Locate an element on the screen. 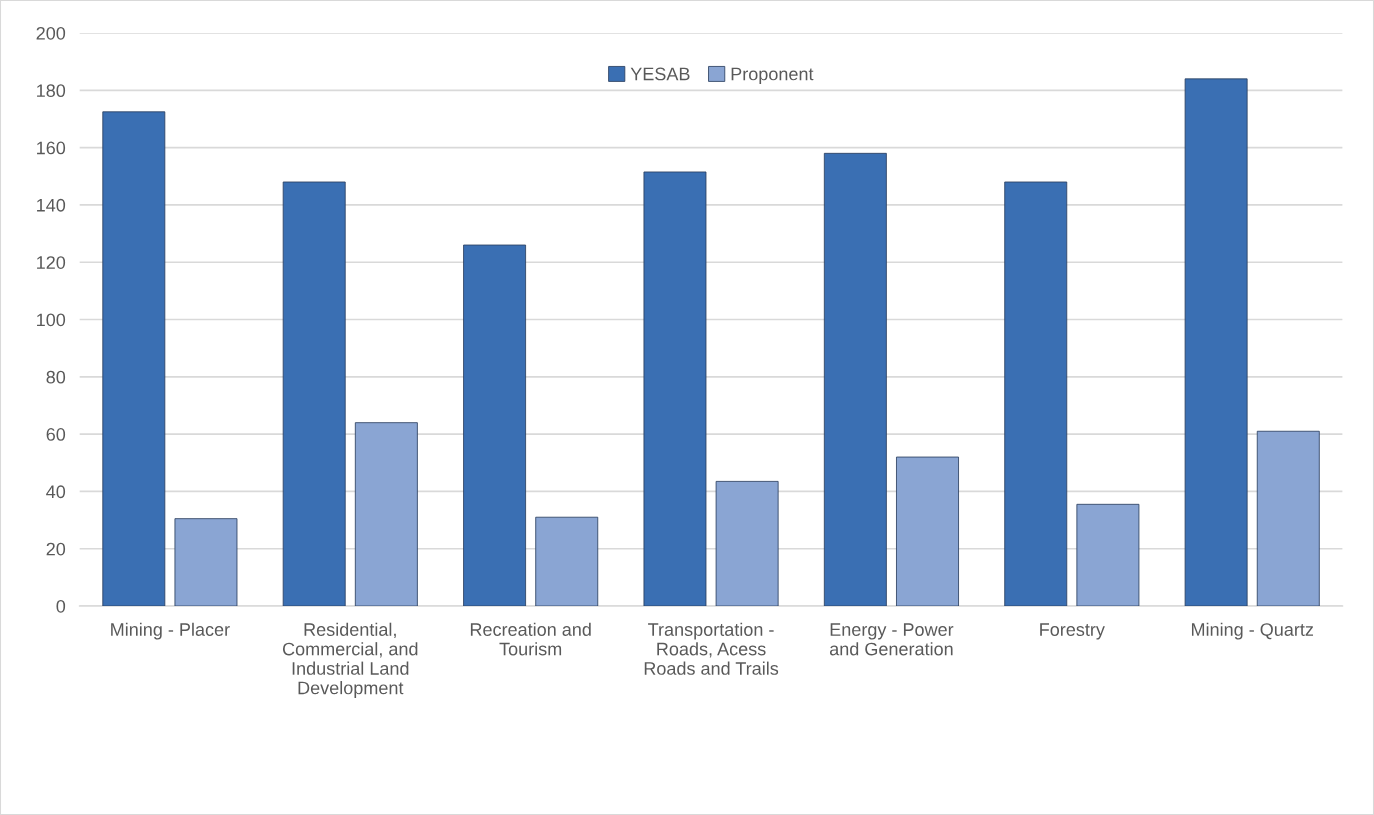  y-tick-label: 100 is located at coordinates (51, 320).